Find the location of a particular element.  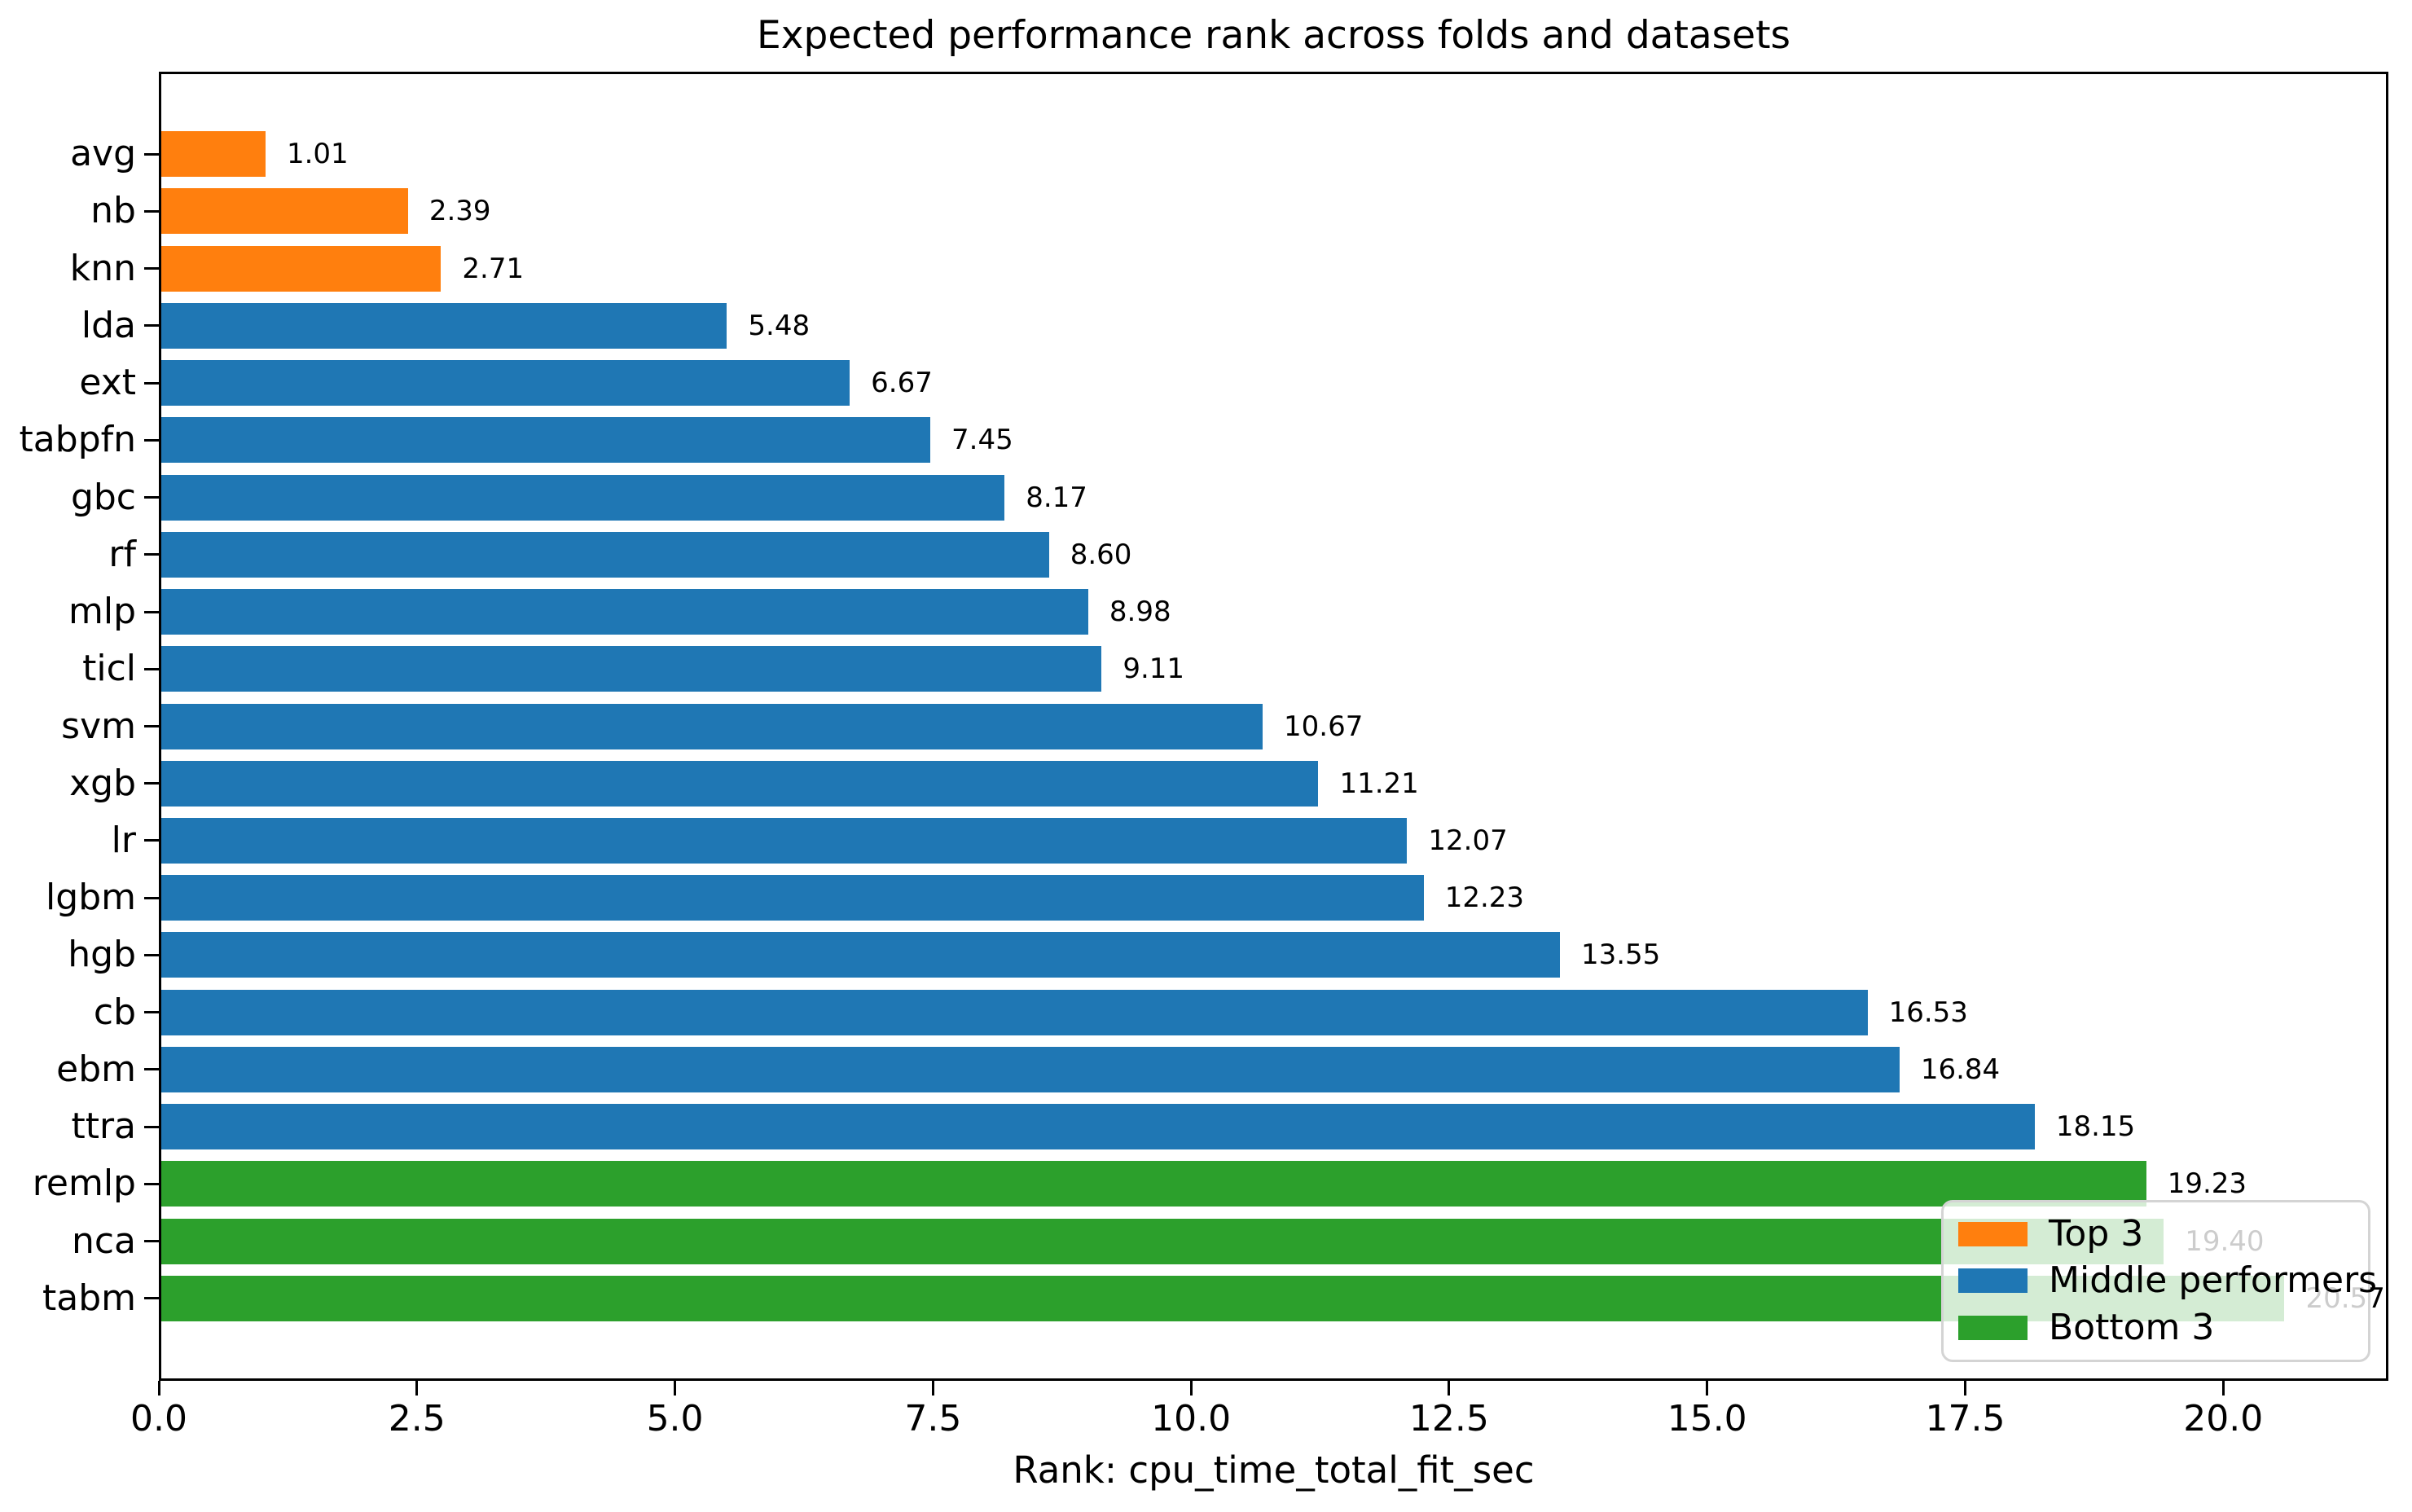

legend: Top 3 Middle performers Bottom 3 is located at coordinates (2159, 1281).